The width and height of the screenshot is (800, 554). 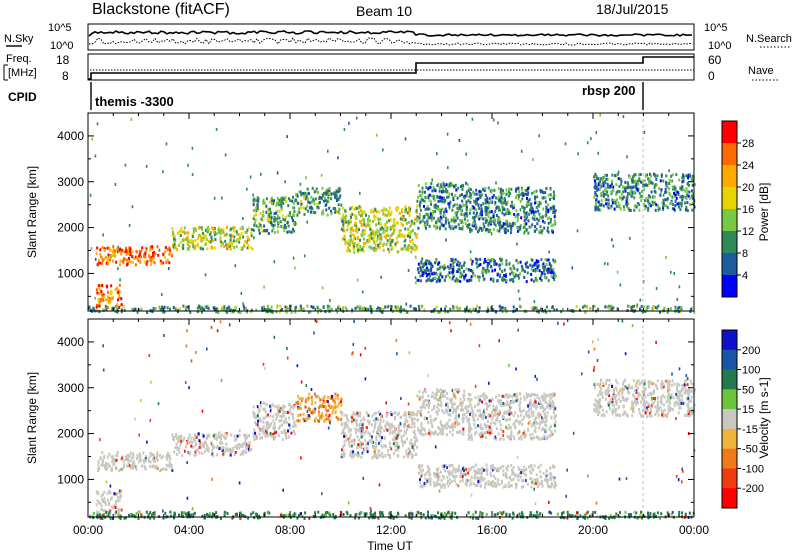 What do you see at coordinates (384, 11) in the screenshot?
I see `beam-title: Beam 10` at bounding box center [384, 11].